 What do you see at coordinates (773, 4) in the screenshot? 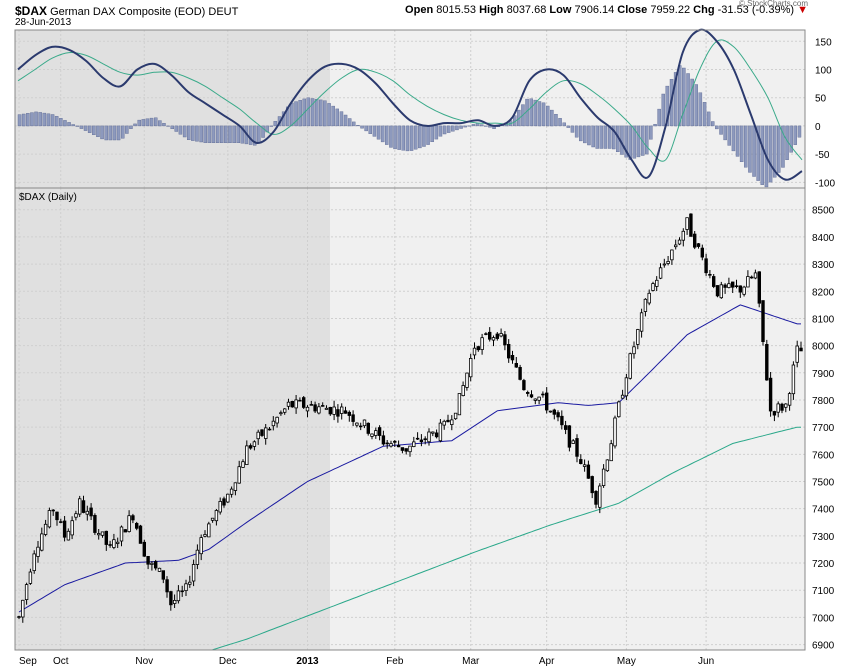
I see `watermark: © StockCharts.com` at bounding box center [773, 4].